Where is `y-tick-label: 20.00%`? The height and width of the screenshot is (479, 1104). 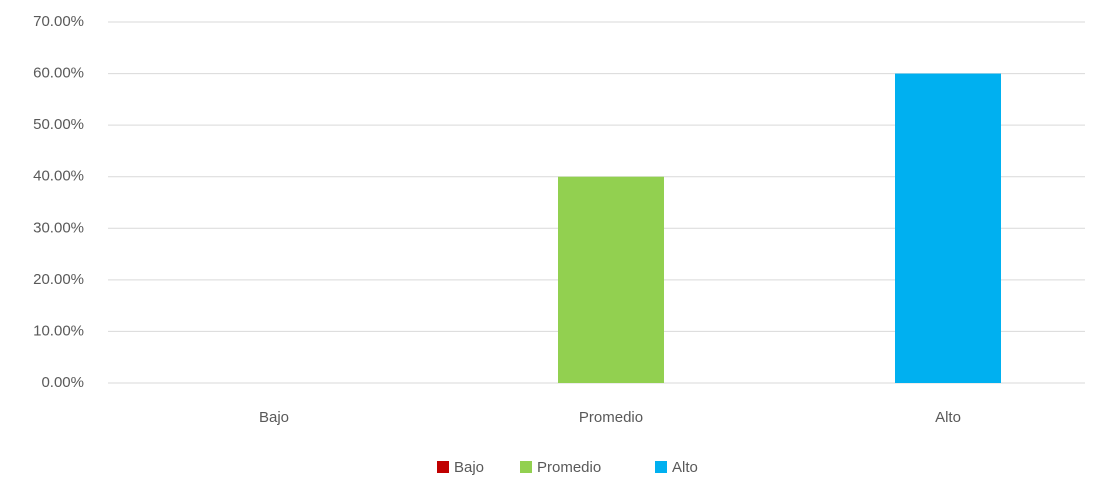 y-tick-label: 20.00% is located at coordinates (58, 279).